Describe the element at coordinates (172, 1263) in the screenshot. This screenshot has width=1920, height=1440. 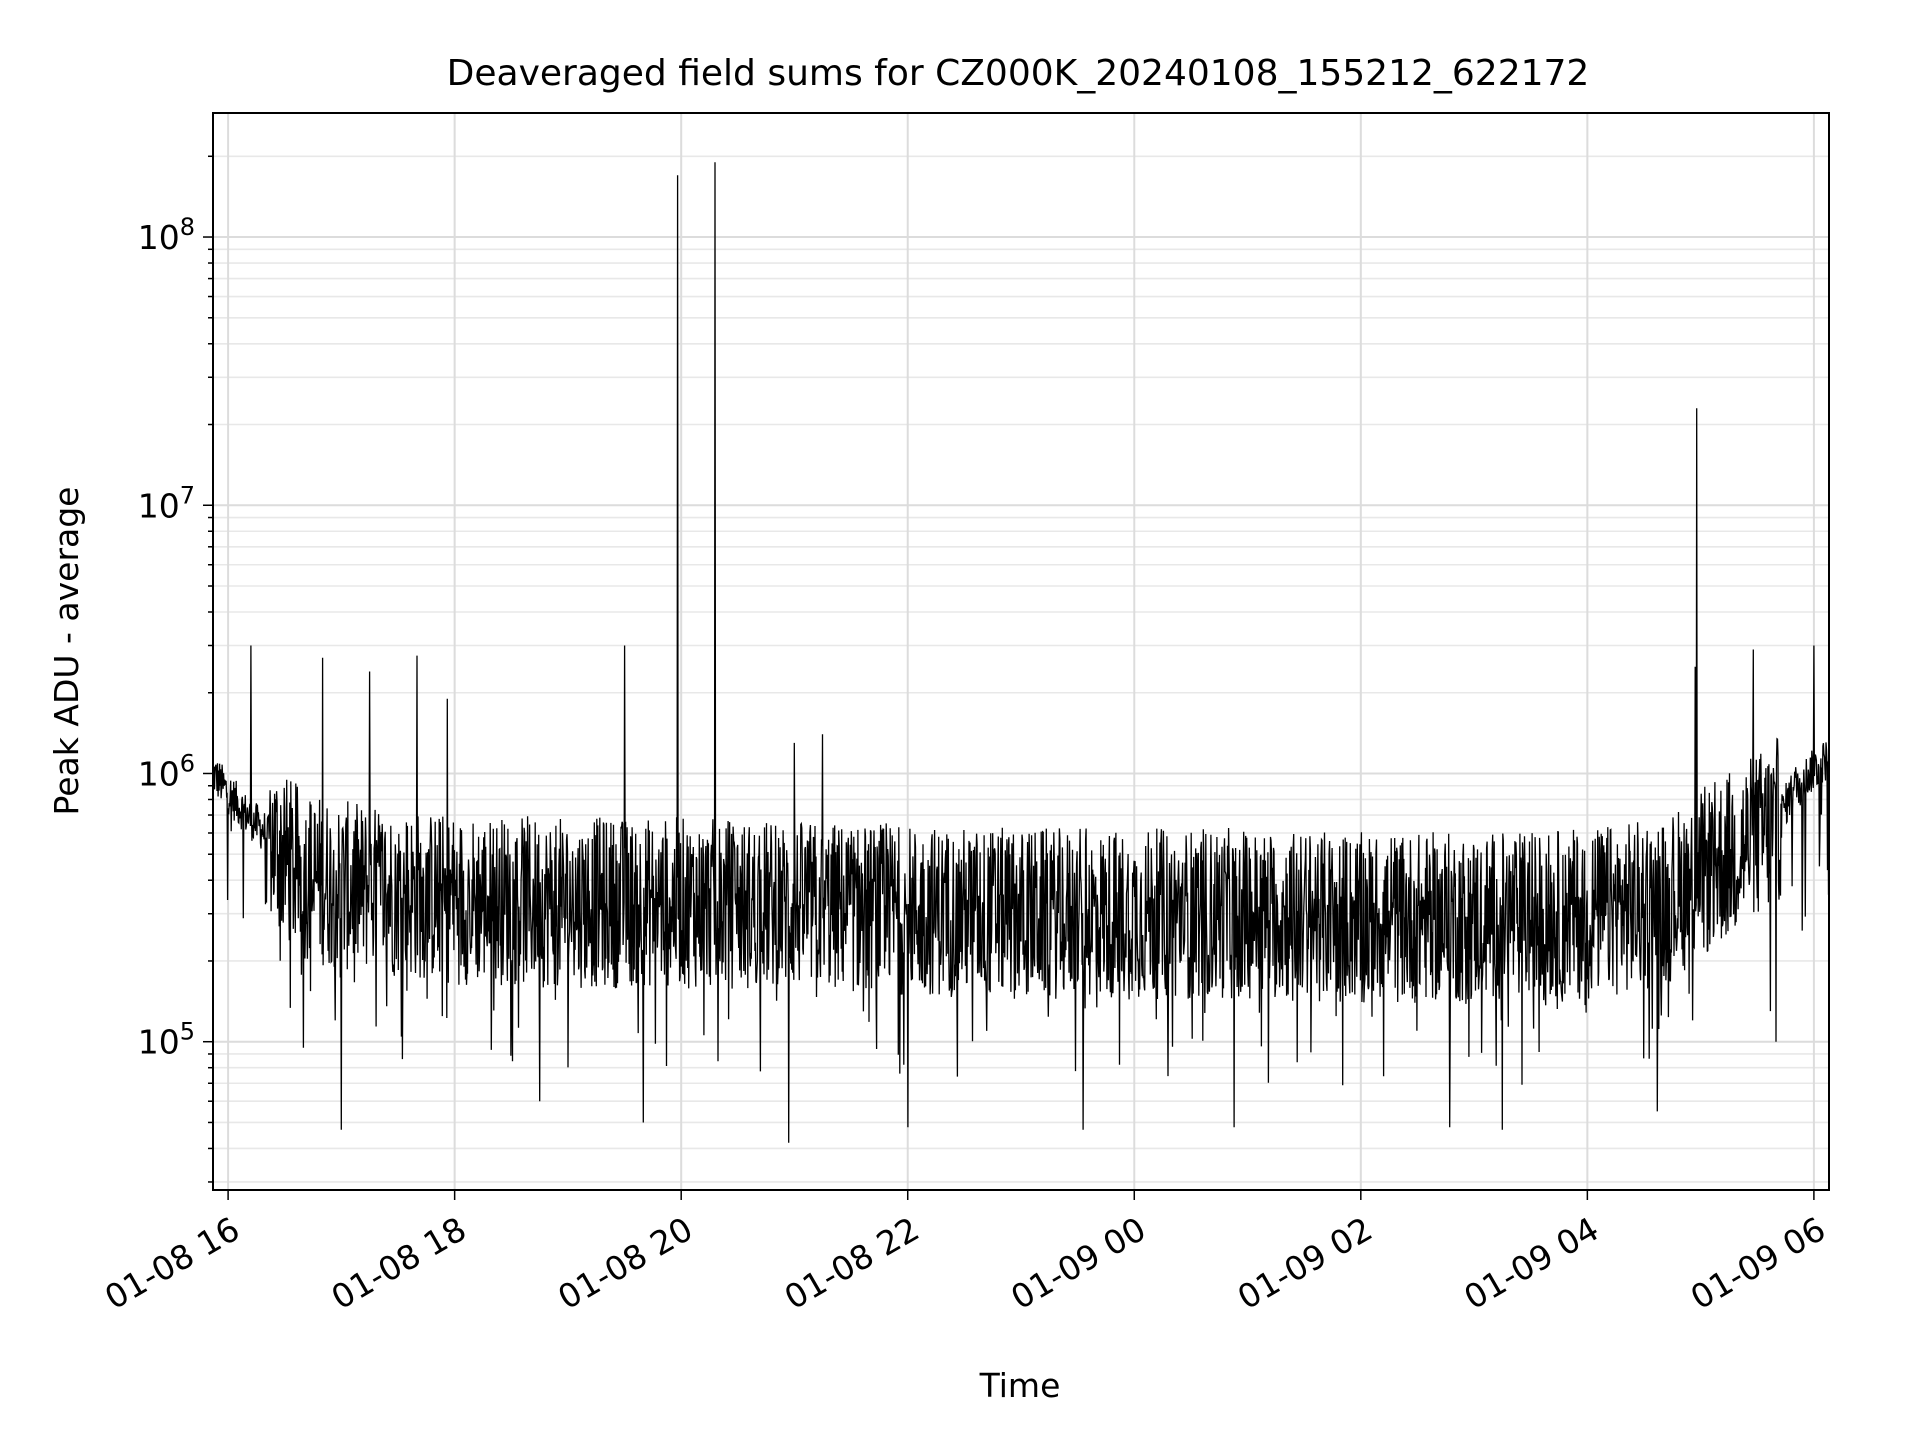
I see `x-tick-label: 01-08 16` at that location.